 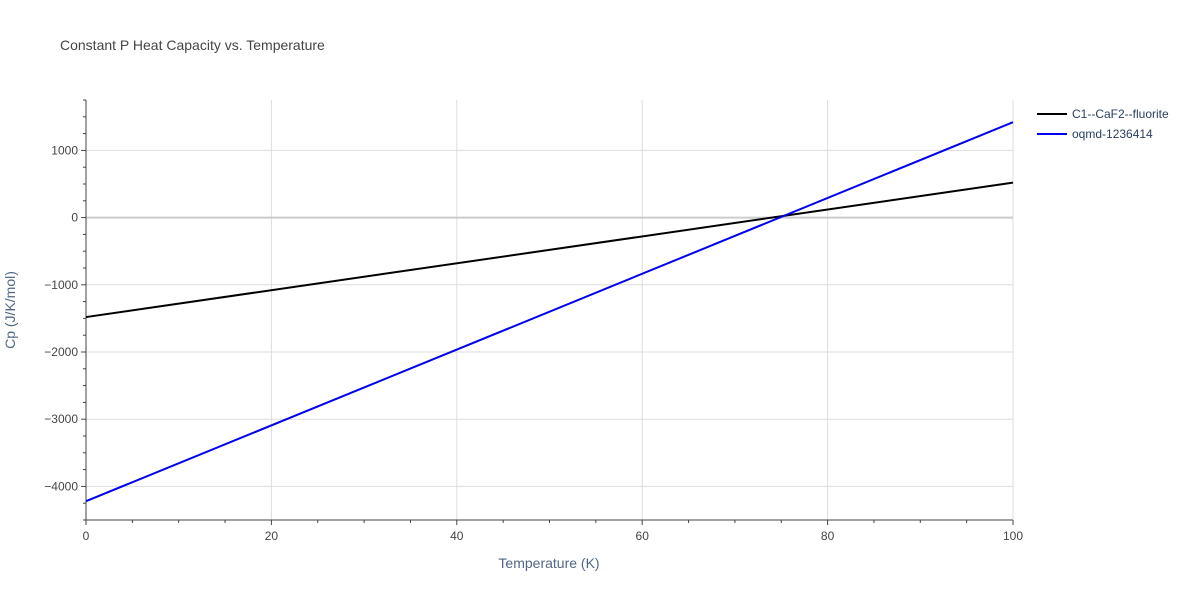 What do you see at coordinates (61, 486) in the screenshot?
I see `y-tick-label: −4000` at bounding box center [61, 486].